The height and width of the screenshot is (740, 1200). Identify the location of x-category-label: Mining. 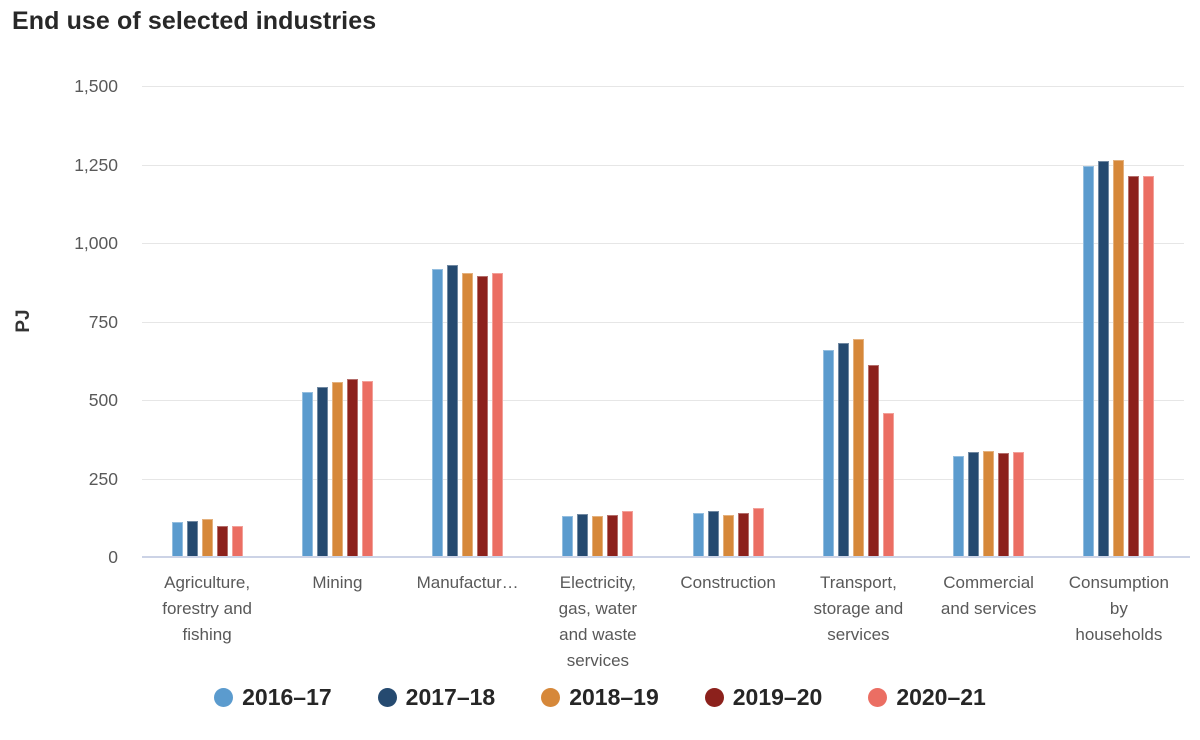
(337, 583).